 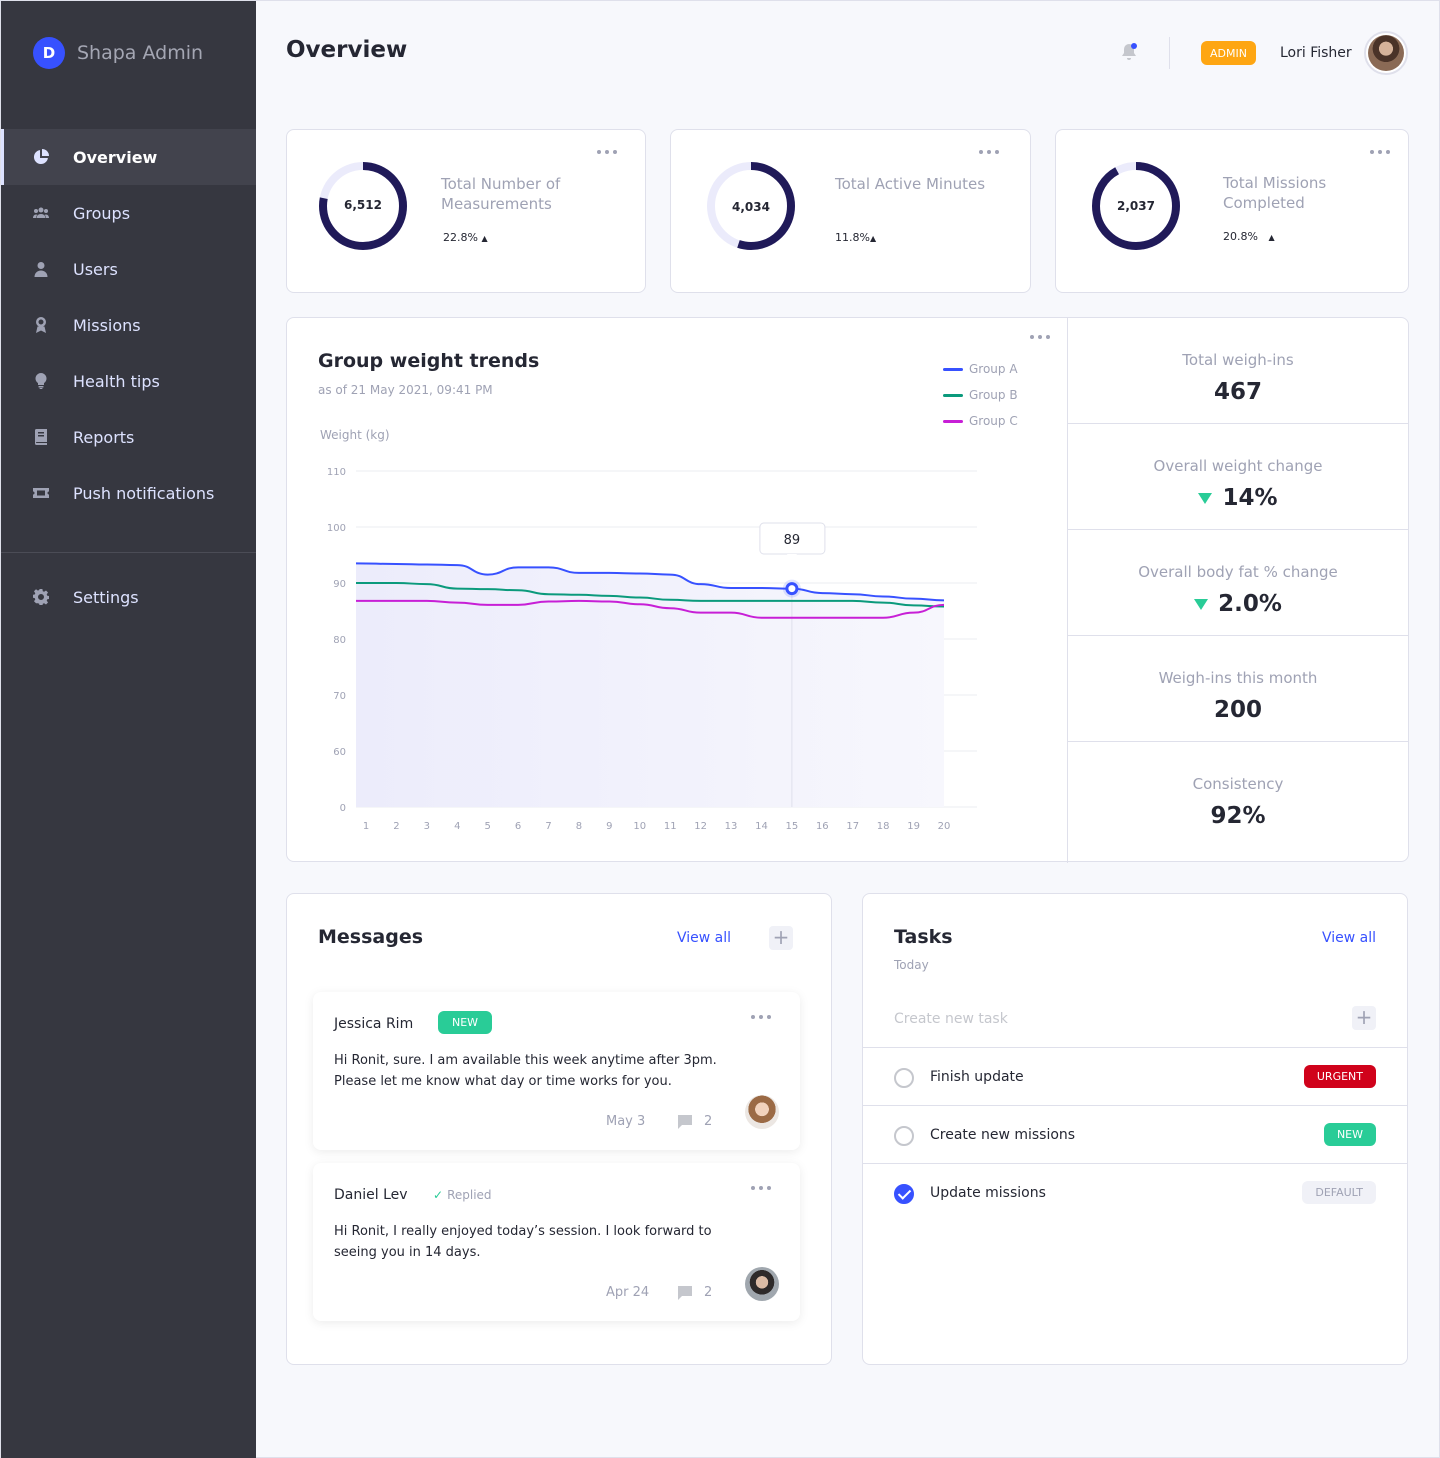 What do you see at coordinates (347, 50) in the screenshot?
I see `page-title: Overview` at bounding box center [347, 50].